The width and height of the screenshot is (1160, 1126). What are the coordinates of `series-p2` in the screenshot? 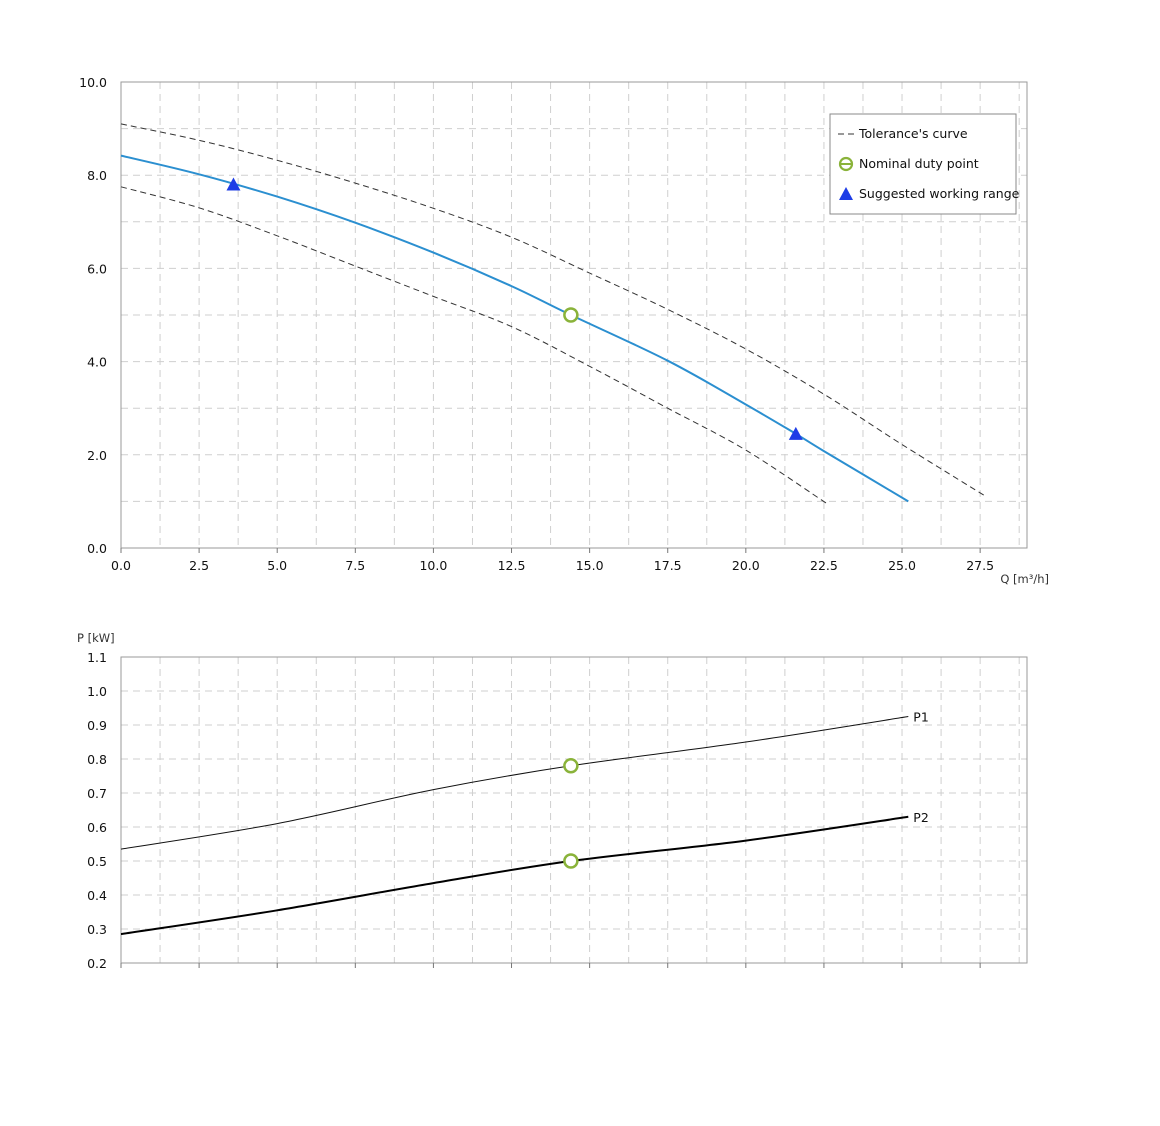 It's located at (514, 875).